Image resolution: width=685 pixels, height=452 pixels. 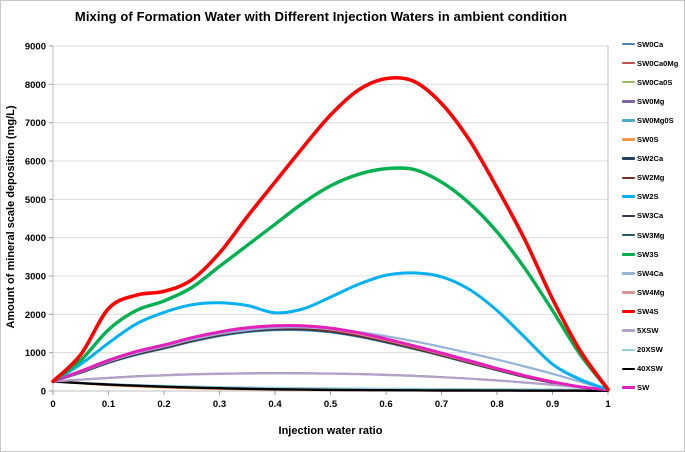 What do you see at coordinates (35, 200) in the screenshot?
I see `y-tick-label: 5000` at bounding box center [35, 200].